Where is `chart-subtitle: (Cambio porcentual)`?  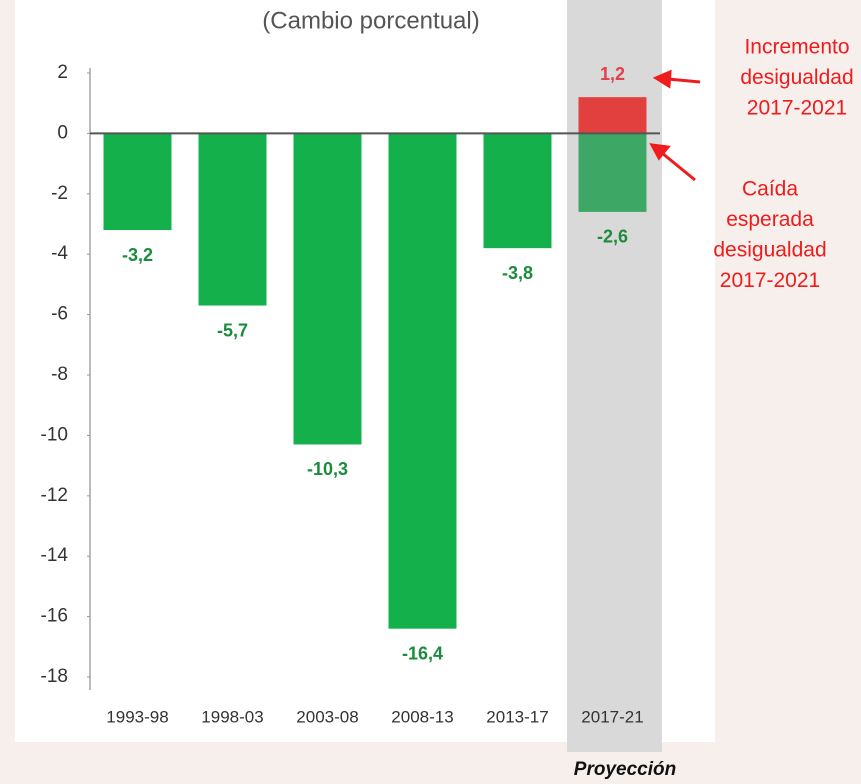
chart-subtitle: (Cambio porcentual) is located at coordinates (370, 20).